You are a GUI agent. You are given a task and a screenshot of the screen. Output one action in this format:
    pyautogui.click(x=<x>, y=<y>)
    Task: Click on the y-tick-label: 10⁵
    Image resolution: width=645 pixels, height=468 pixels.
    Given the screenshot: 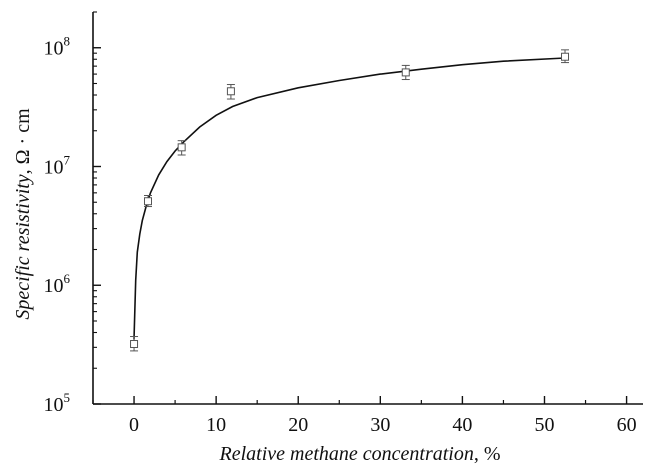 What is the action you would take?
    pyautogui.click(x=57, y=403)
    